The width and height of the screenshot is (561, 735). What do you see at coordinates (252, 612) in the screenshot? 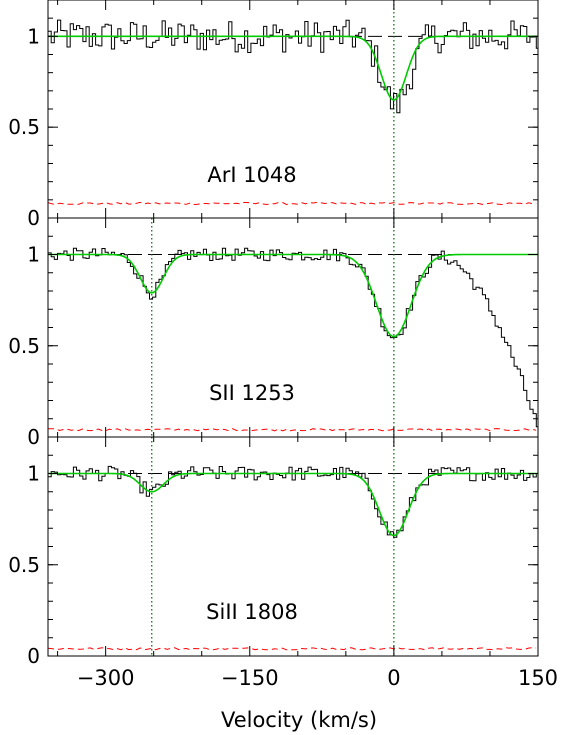
I see `ion-label: SiII 1808` at bounding box center [252, 612].